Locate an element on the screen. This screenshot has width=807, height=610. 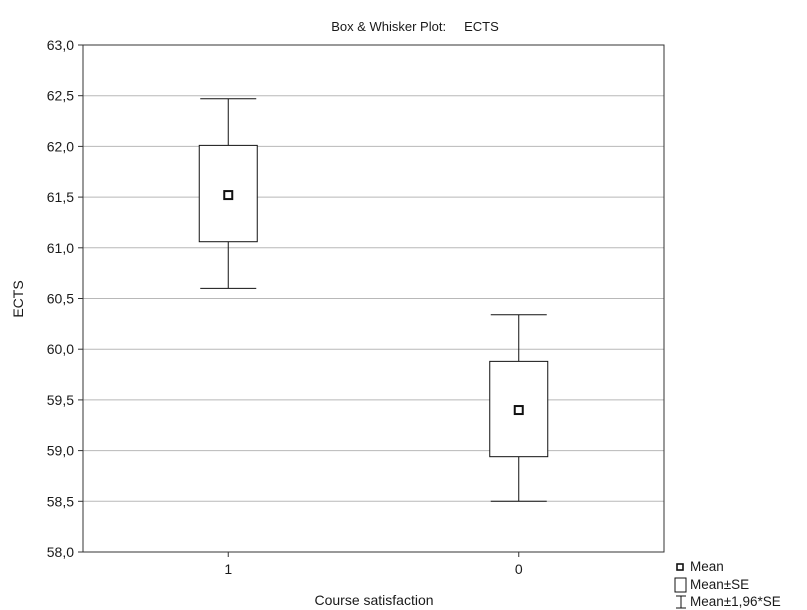
x-tick-label: 0 is located at coordinates (519, 569).